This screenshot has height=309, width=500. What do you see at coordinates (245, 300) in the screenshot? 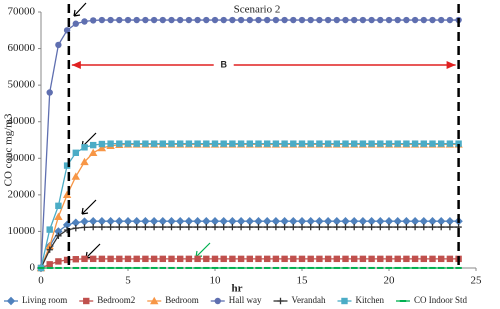
I see `legend-label: Hall way` at bounding box center [245, 300].